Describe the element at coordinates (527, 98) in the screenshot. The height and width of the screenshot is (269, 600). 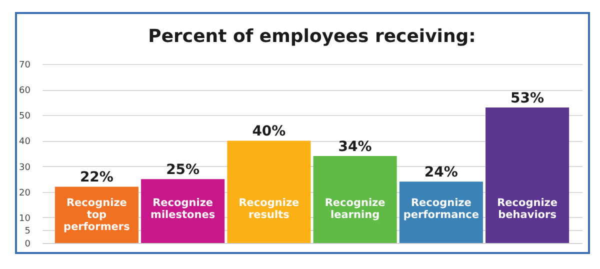
I see `data-label: 53%` at that location.